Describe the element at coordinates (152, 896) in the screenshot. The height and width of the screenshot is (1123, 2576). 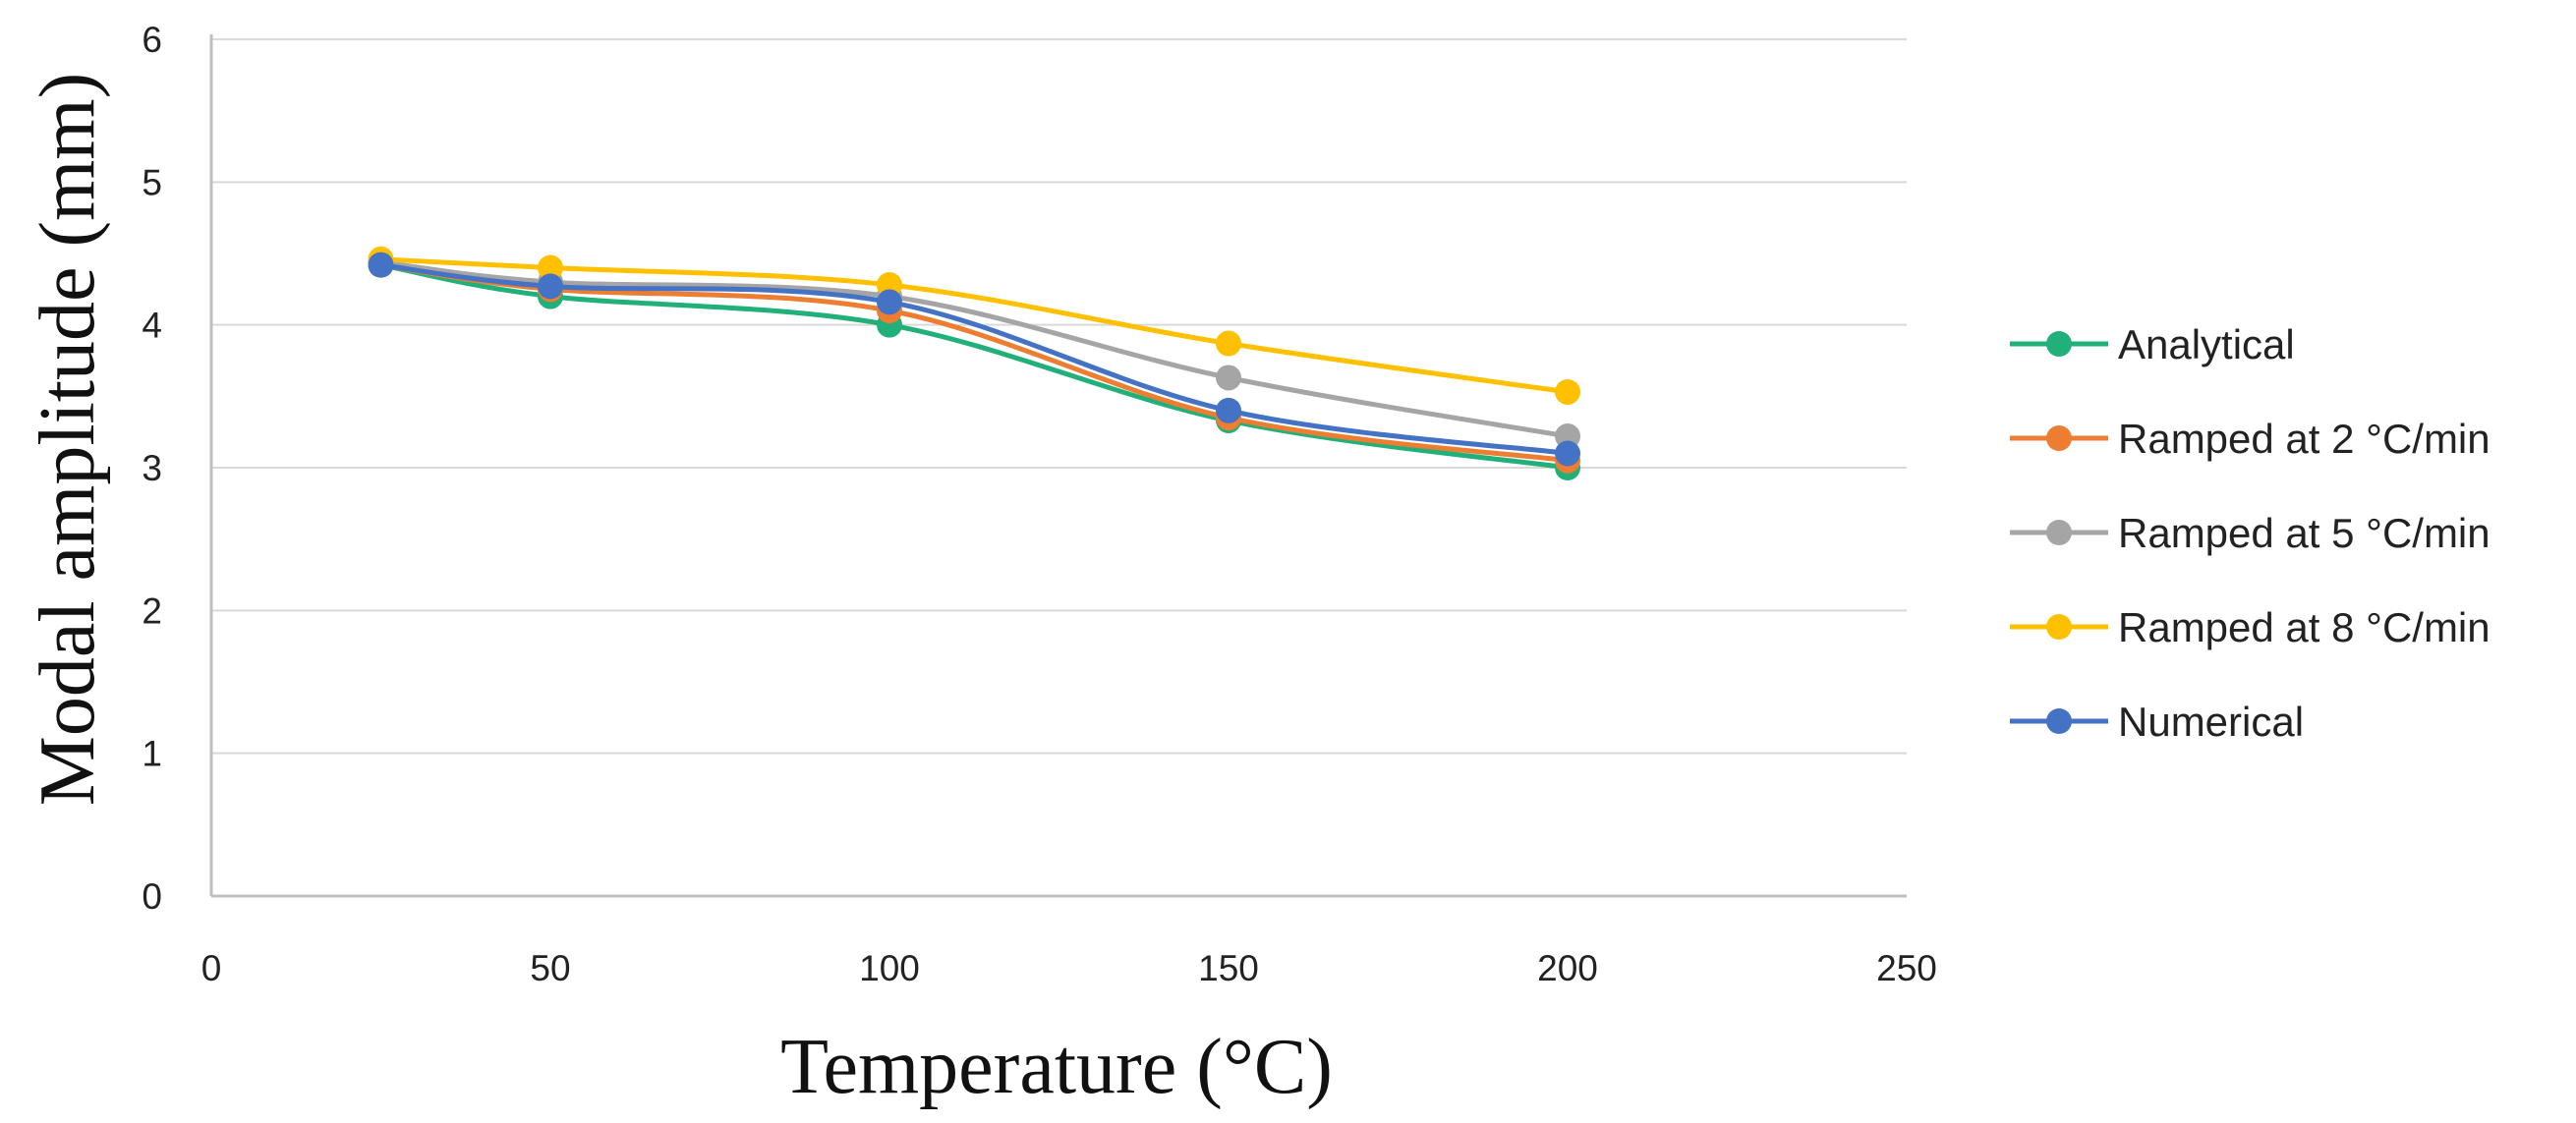
I see `y-tick-label: 0` at that location.